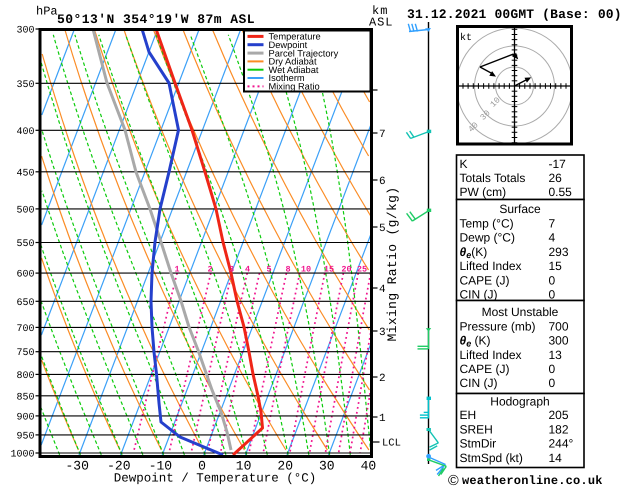 This screenshot has width=629, height=486. What do you see at coordinates (559, 252) in the screenshot?
I see `svg-text: 293` at bounding box center [559, 252].